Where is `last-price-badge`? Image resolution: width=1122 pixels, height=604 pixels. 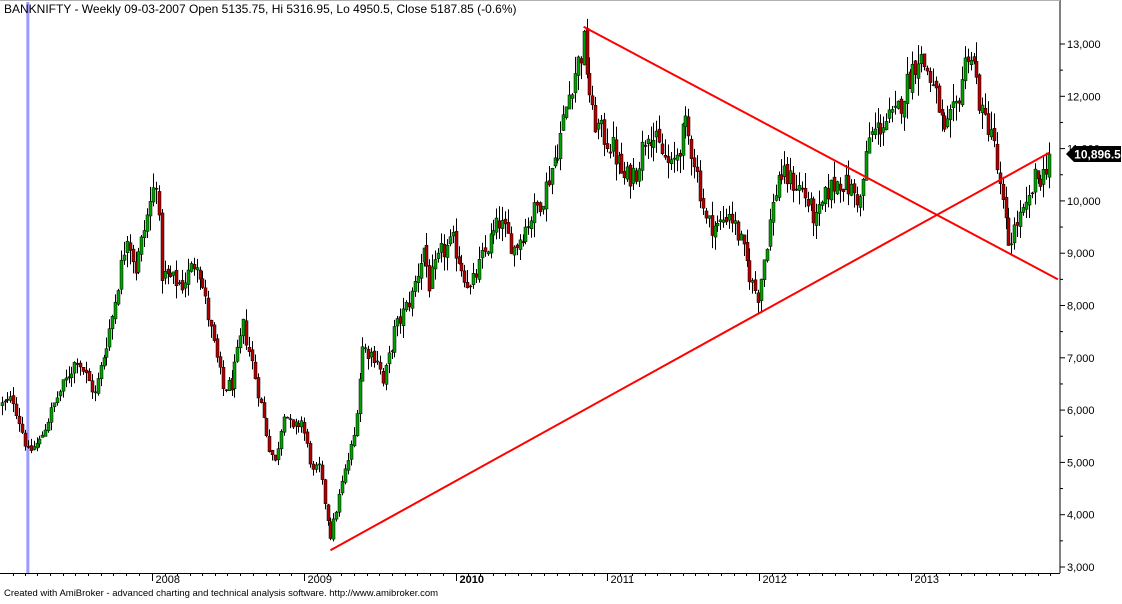
last-price-badge is located at coordinates (1093, 154).